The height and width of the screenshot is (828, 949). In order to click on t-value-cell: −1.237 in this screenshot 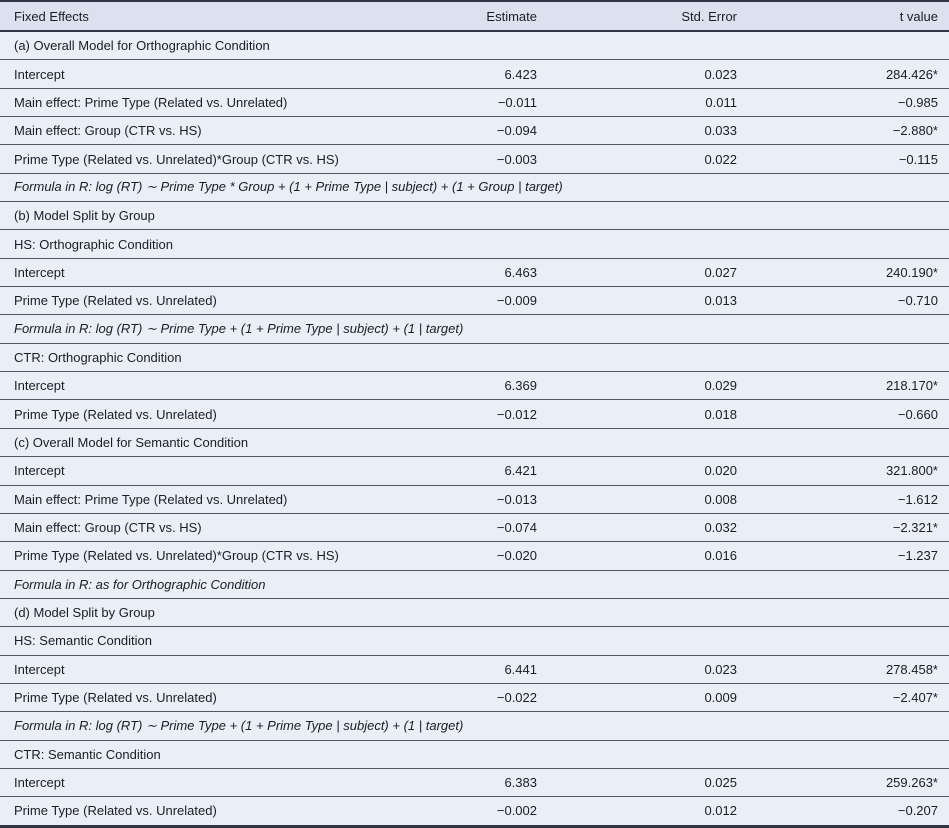, I will do `click(843, 556)`.